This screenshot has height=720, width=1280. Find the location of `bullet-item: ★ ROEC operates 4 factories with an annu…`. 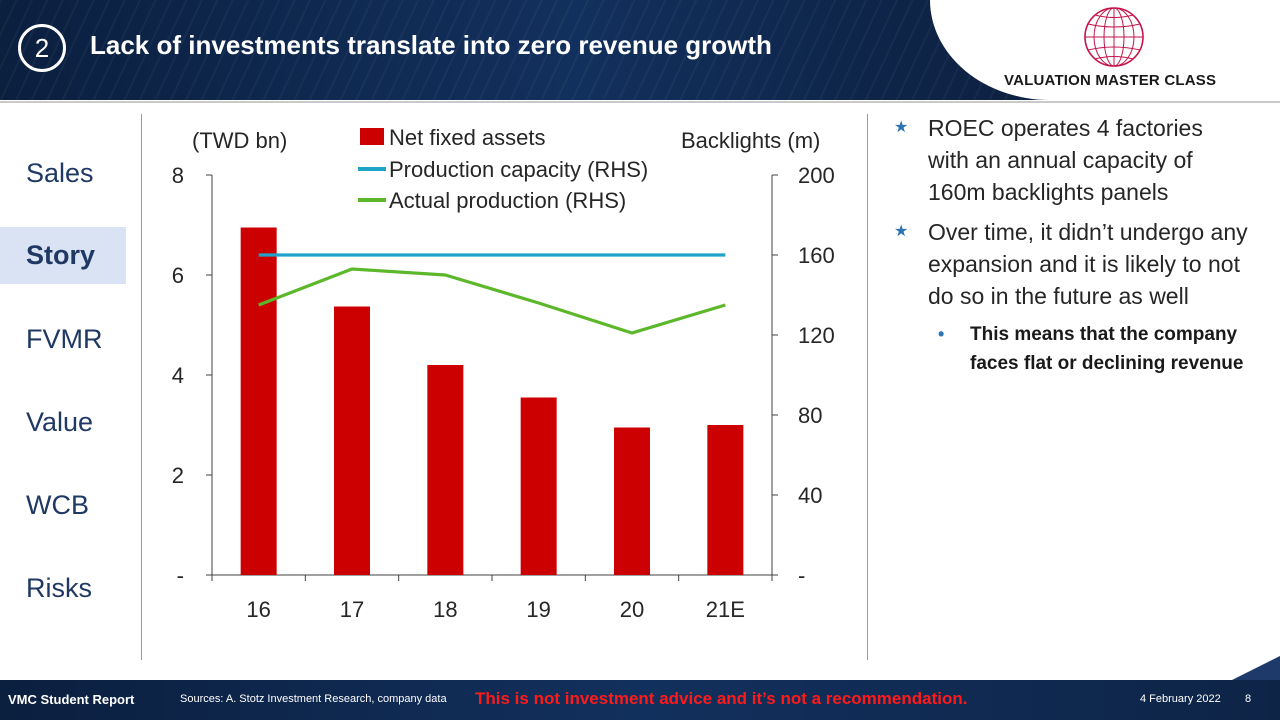

bullet-item: ★ ROEC operates 4 factories with an annu… is located at coordinates (1070, 160).